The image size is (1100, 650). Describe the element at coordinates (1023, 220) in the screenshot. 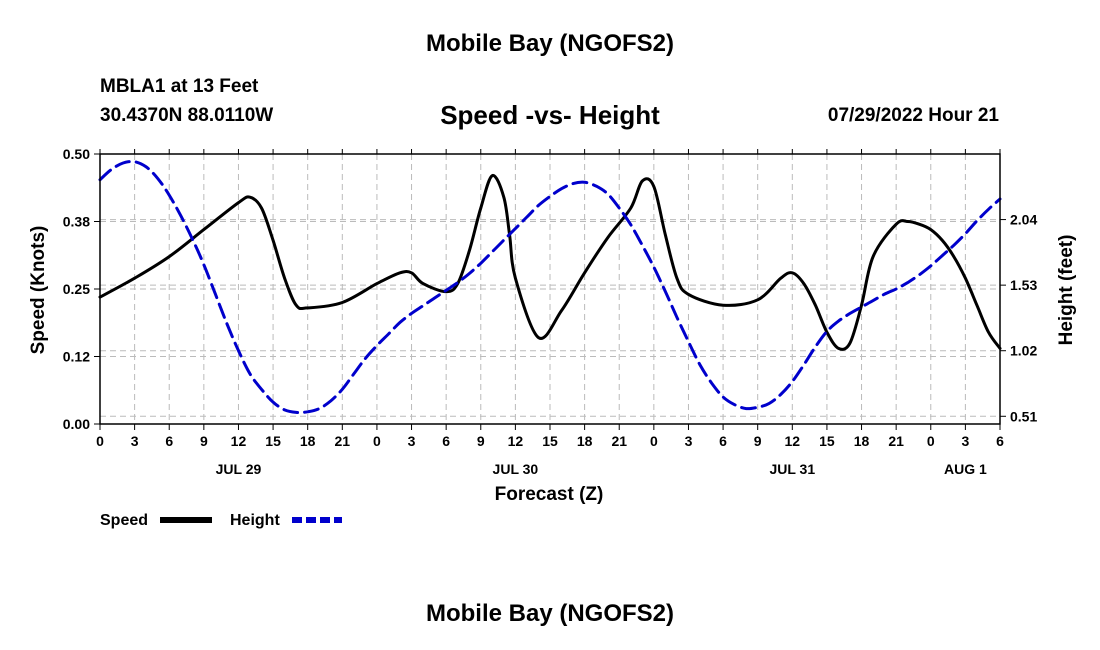

I see `y-right-tick-label: 2.04` at that location.